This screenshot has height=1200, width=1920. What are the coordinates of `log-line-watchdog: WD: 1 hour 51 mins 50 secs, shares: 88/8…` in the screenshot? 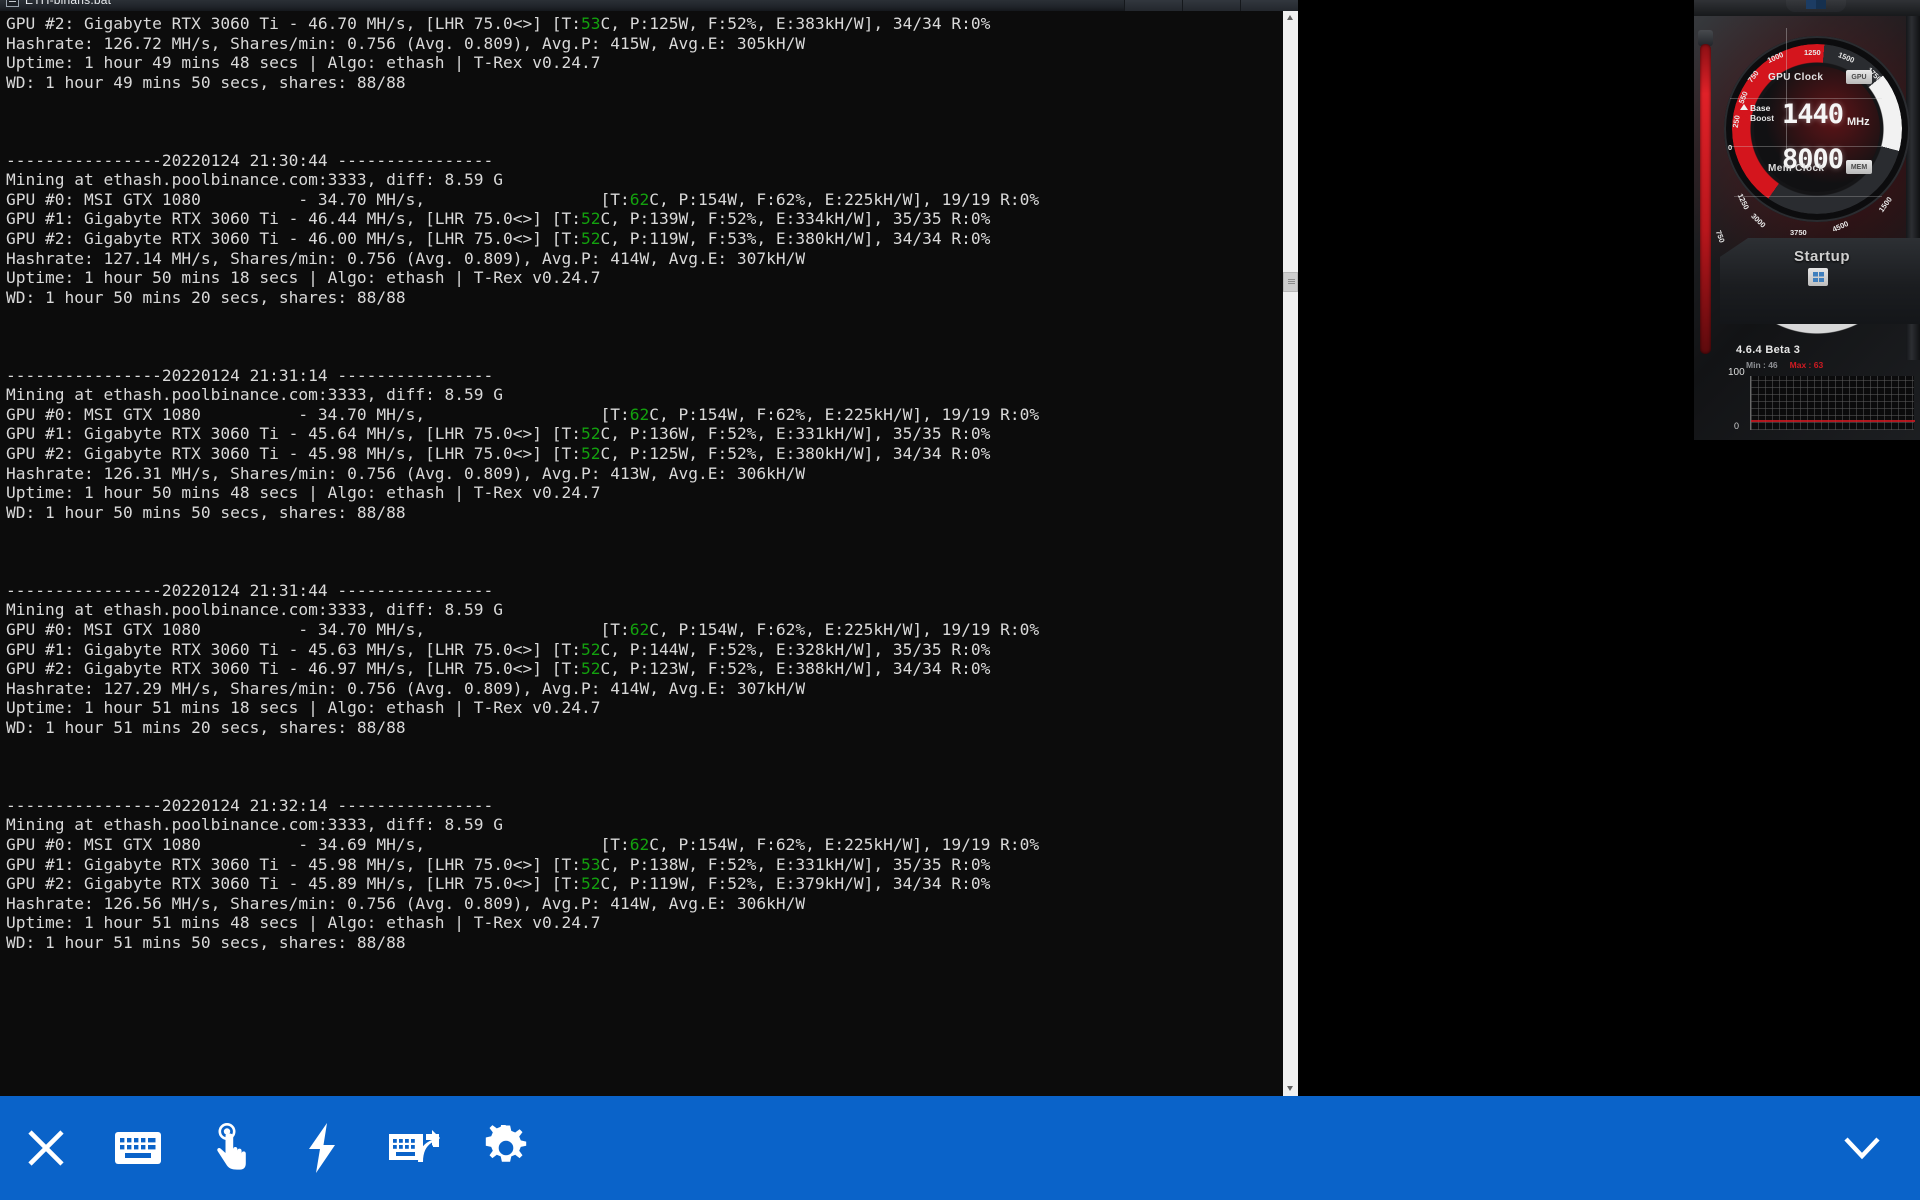 It's located at (206, 942).